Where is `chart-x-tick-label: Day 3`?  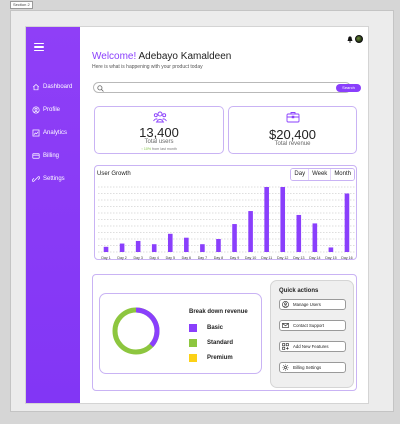
chart-x-tick-label: Day 3 is located at coordinates (137, 258).